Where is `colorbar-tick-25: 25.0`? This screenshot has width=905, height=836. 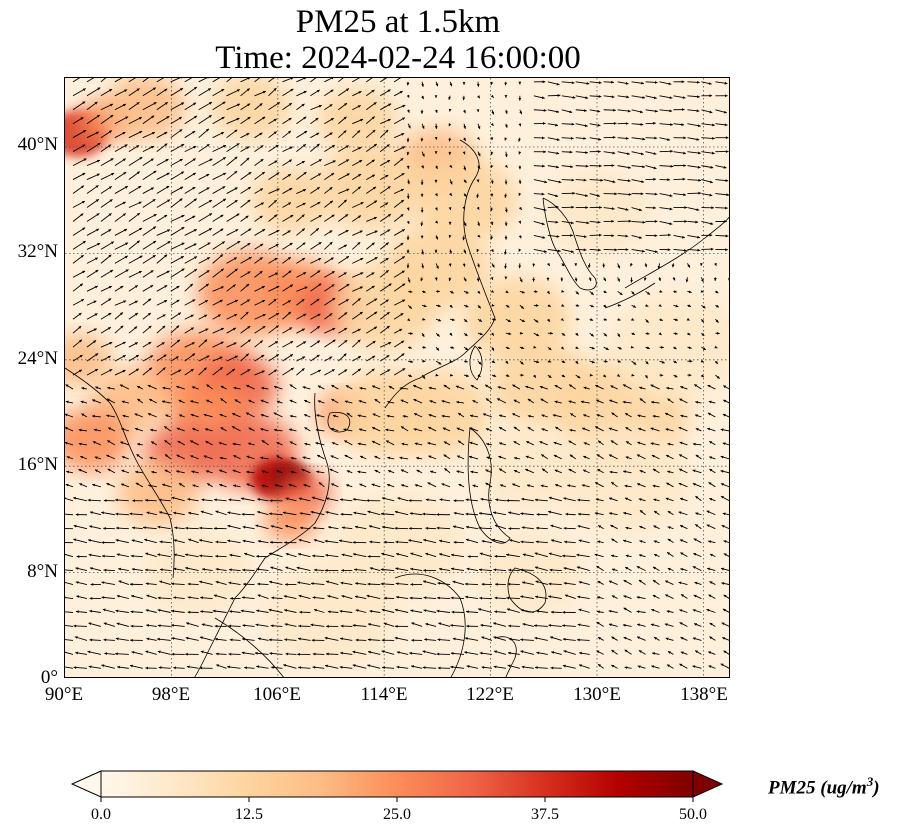
colorbar-tick-25: 25.0 is located at coordinates (397, 814).